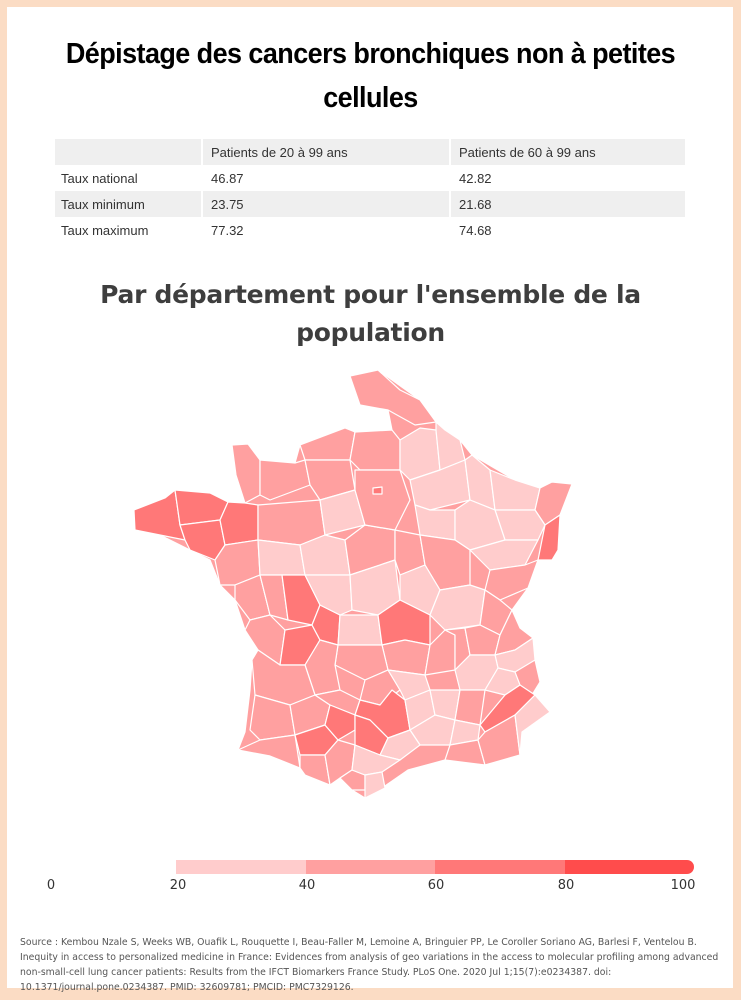 This screenshot has height=1000, width=741. Describe the element at coordinates (532, 725) in the screenshot. I see `region-alpes-maritimes` at that location.